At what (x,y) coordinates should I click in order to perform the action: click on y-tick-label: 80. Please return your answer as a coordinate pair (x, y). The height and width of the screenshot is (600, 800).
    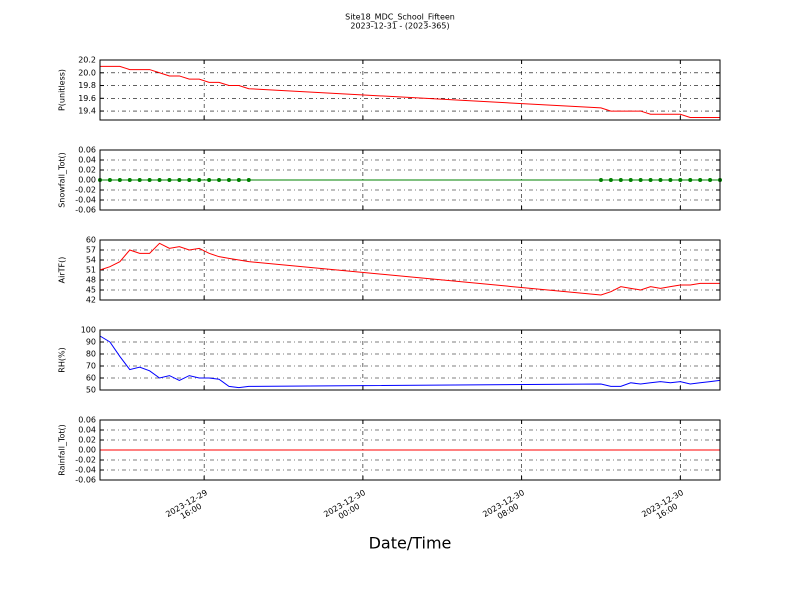
    Looking at the image, I should click on (91, 354).